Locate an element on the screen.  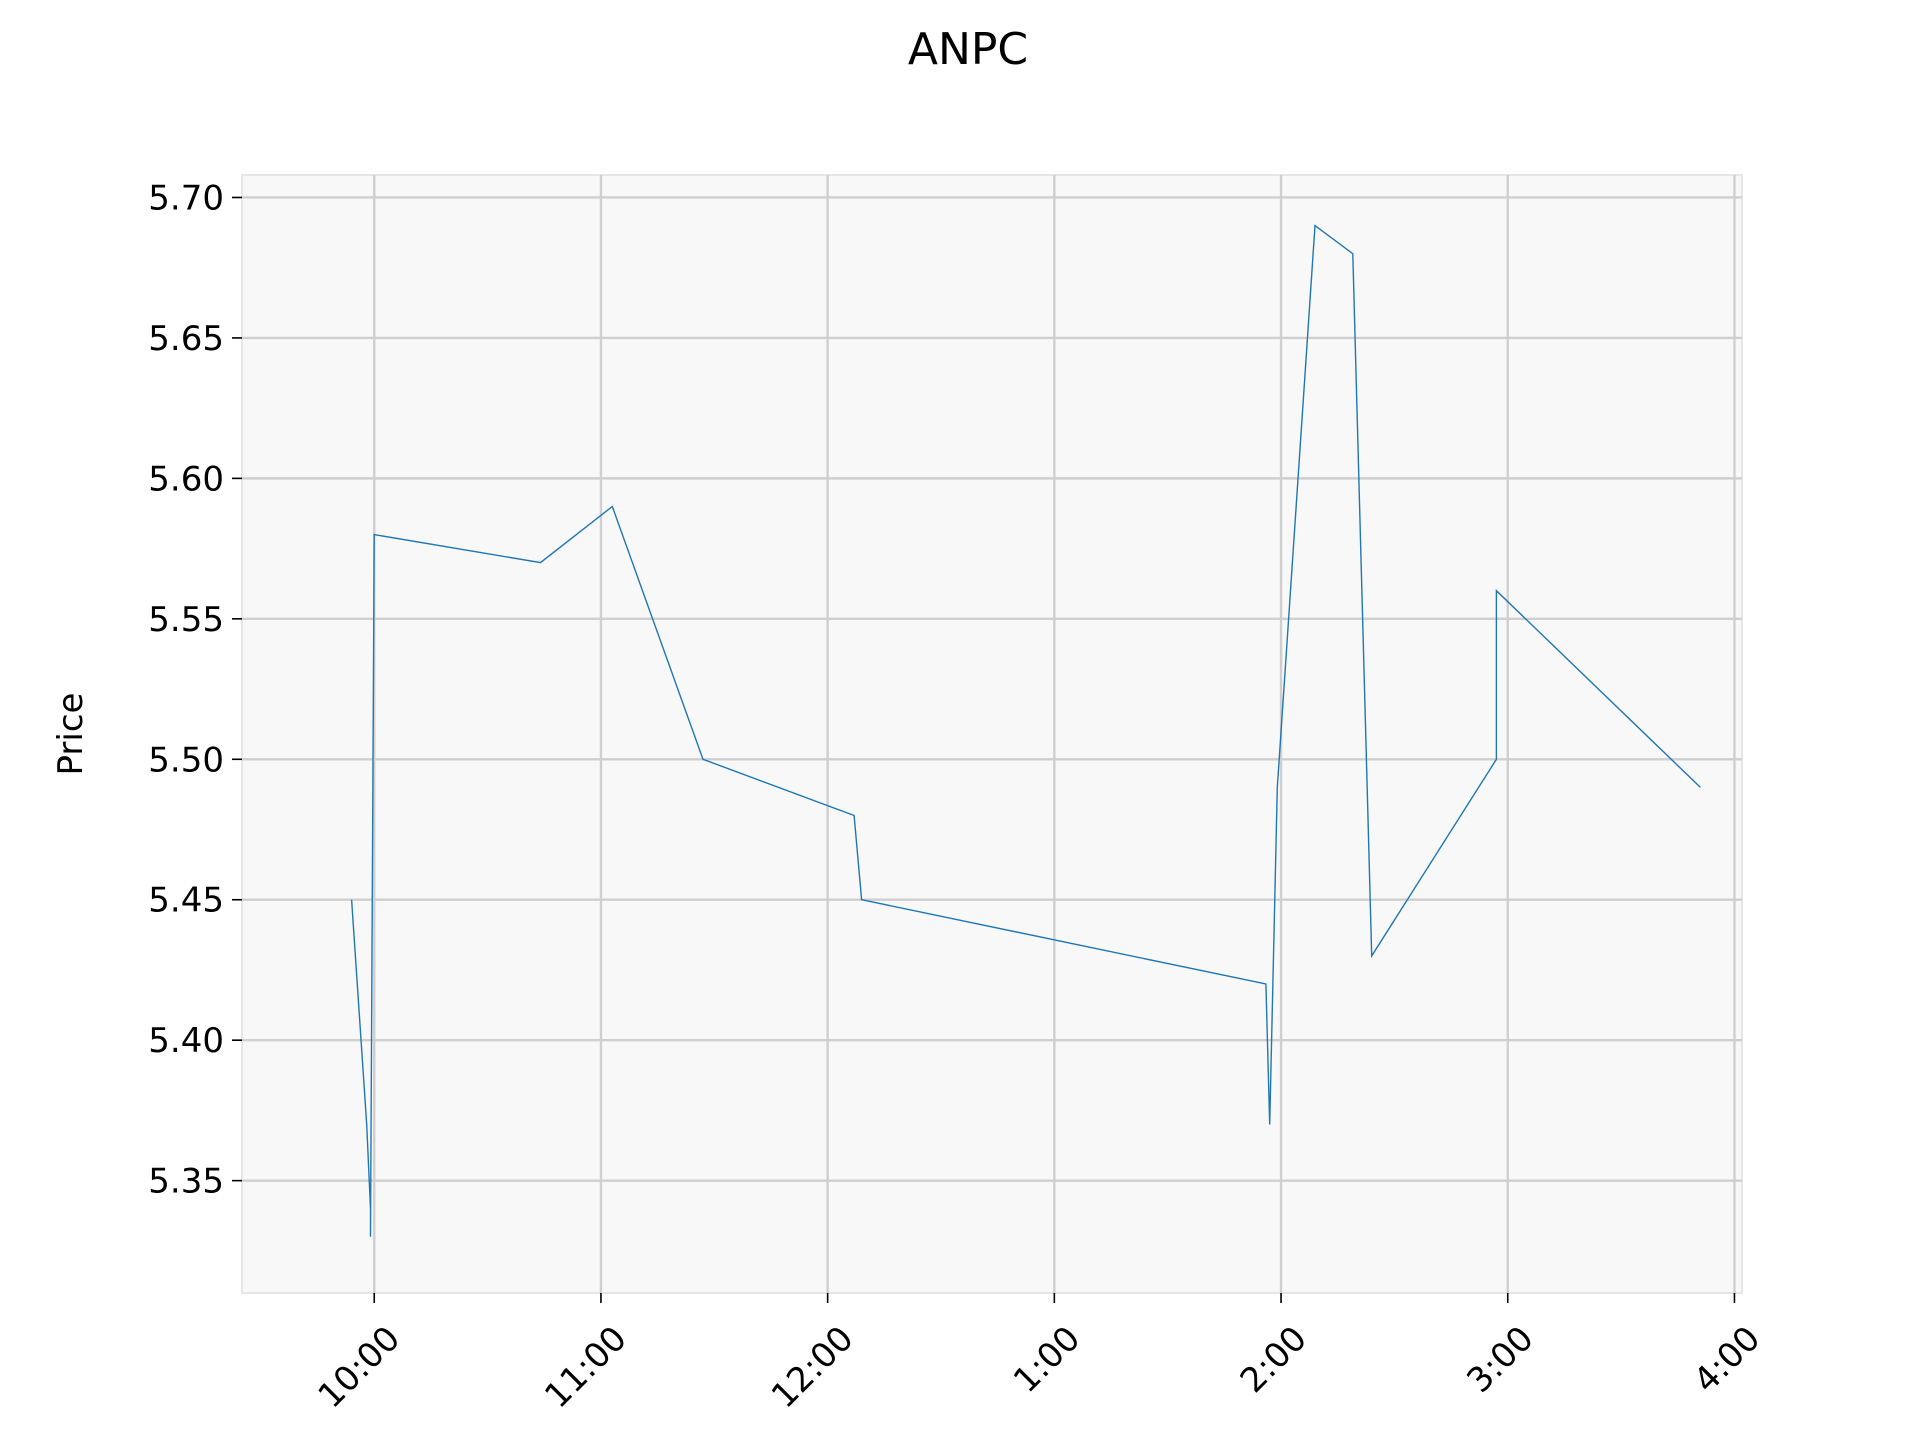
y-tick-label: 5.45 is located at coordinates (186, 901).